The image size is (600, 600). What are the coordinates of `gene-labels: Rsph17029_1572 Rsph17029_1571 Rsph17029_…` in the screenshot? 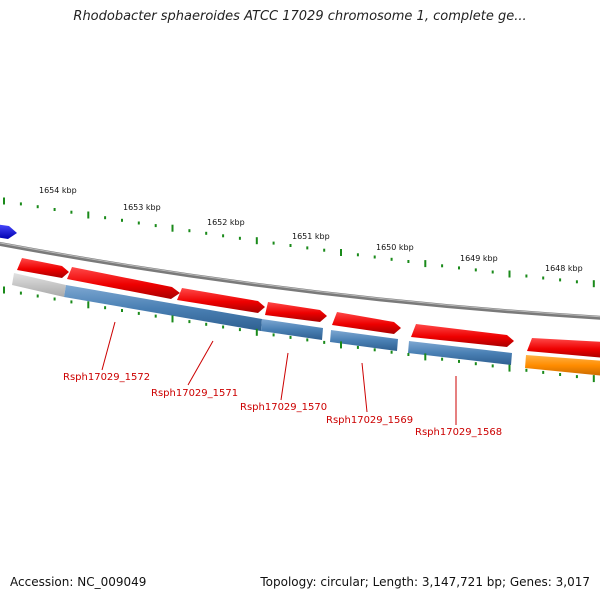 It's located at (282, 405).